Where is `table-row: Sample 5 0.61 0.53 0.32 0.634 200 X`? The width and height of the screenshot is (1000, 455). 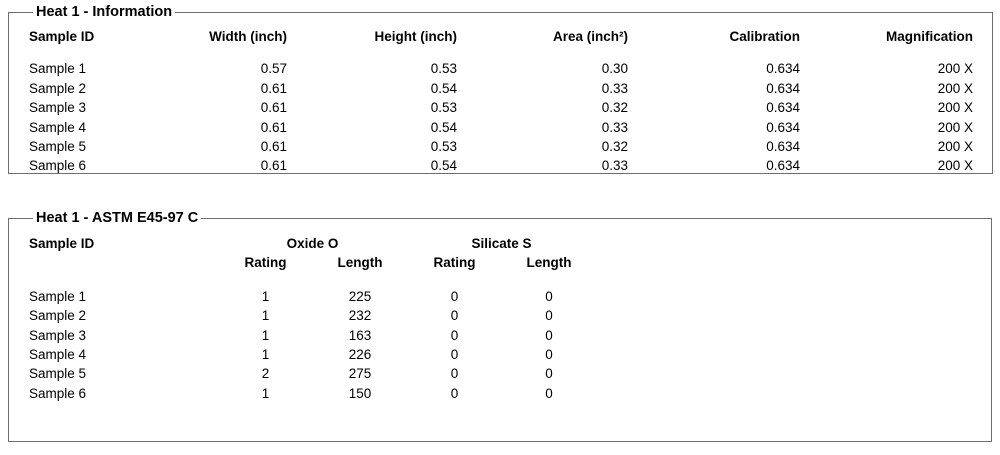
table-row: Sample 5 0.61 0.53 0.32 0.634 200 X is located at coordinates (501, 146).